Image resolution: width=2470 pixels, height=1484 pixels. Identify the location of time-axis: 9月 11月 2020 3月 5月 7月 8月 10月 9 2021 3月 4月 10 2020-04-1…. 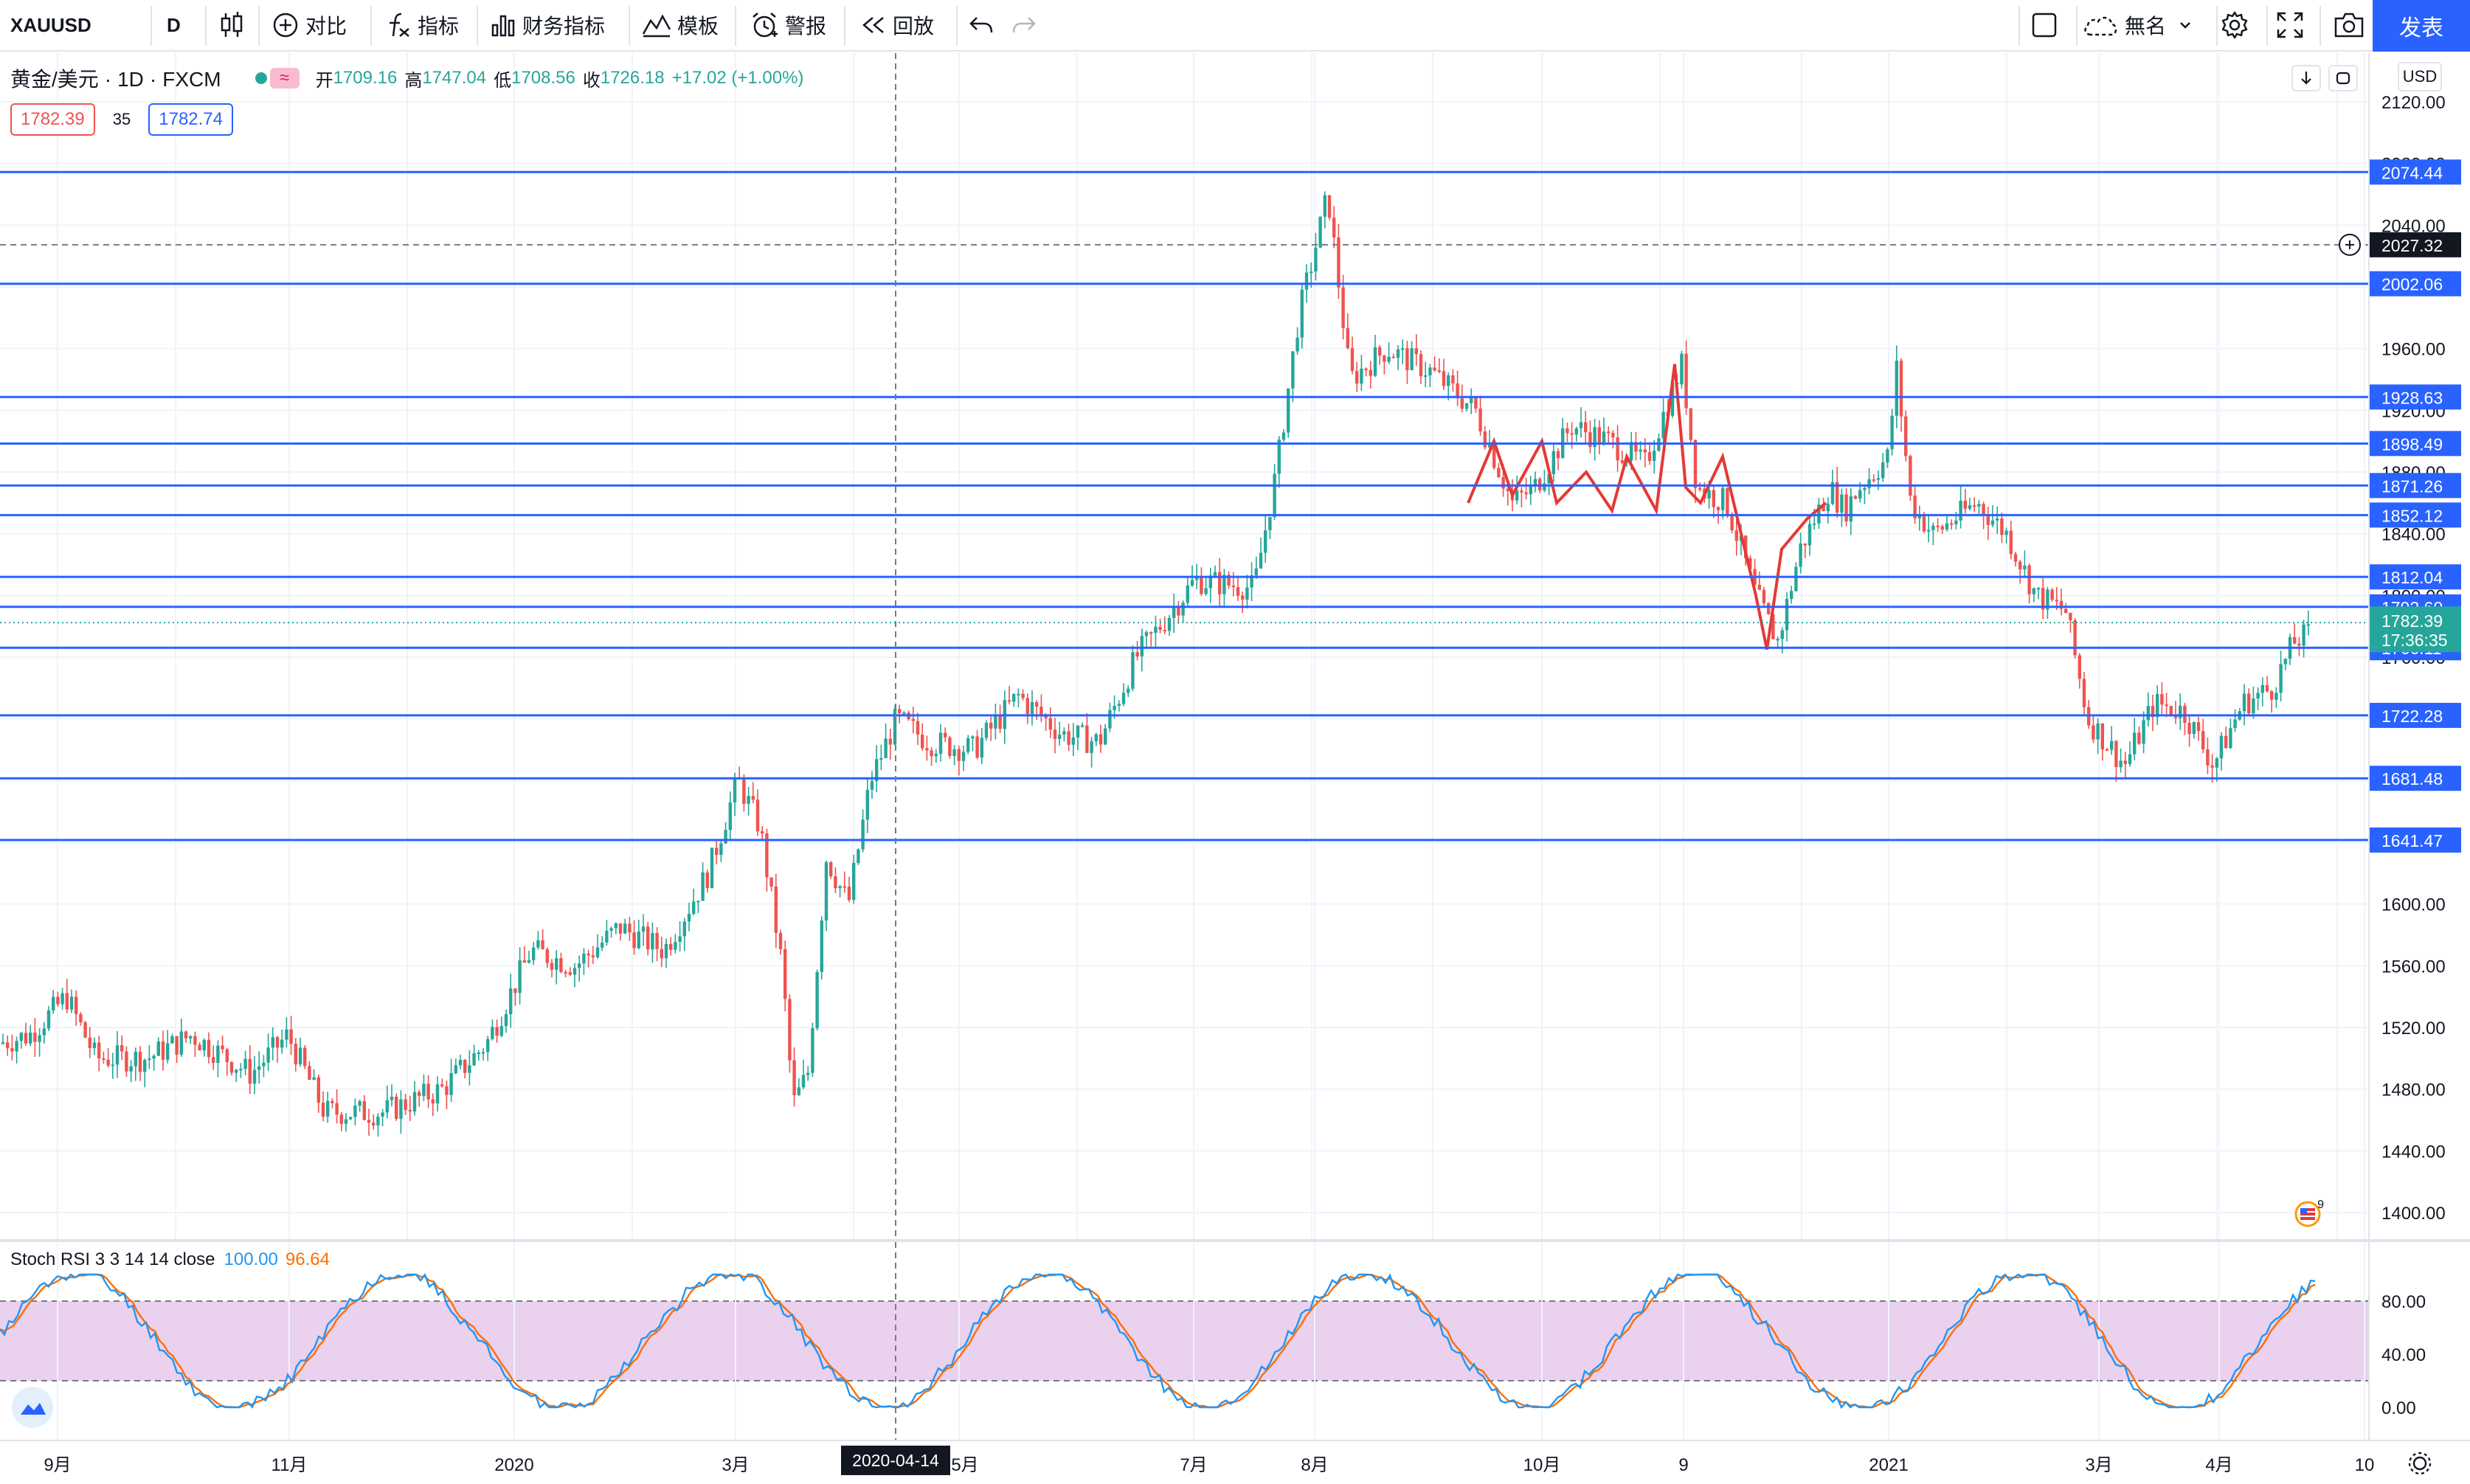
(1235, 1462).